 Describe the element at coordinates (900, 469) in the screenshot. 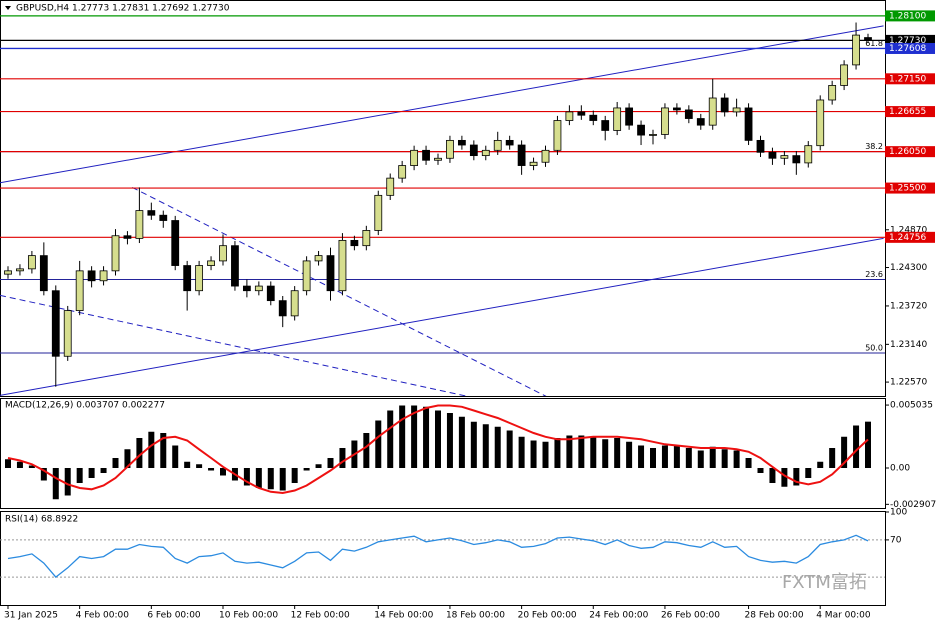

I see `y-tick-label: 0.00` at that location.